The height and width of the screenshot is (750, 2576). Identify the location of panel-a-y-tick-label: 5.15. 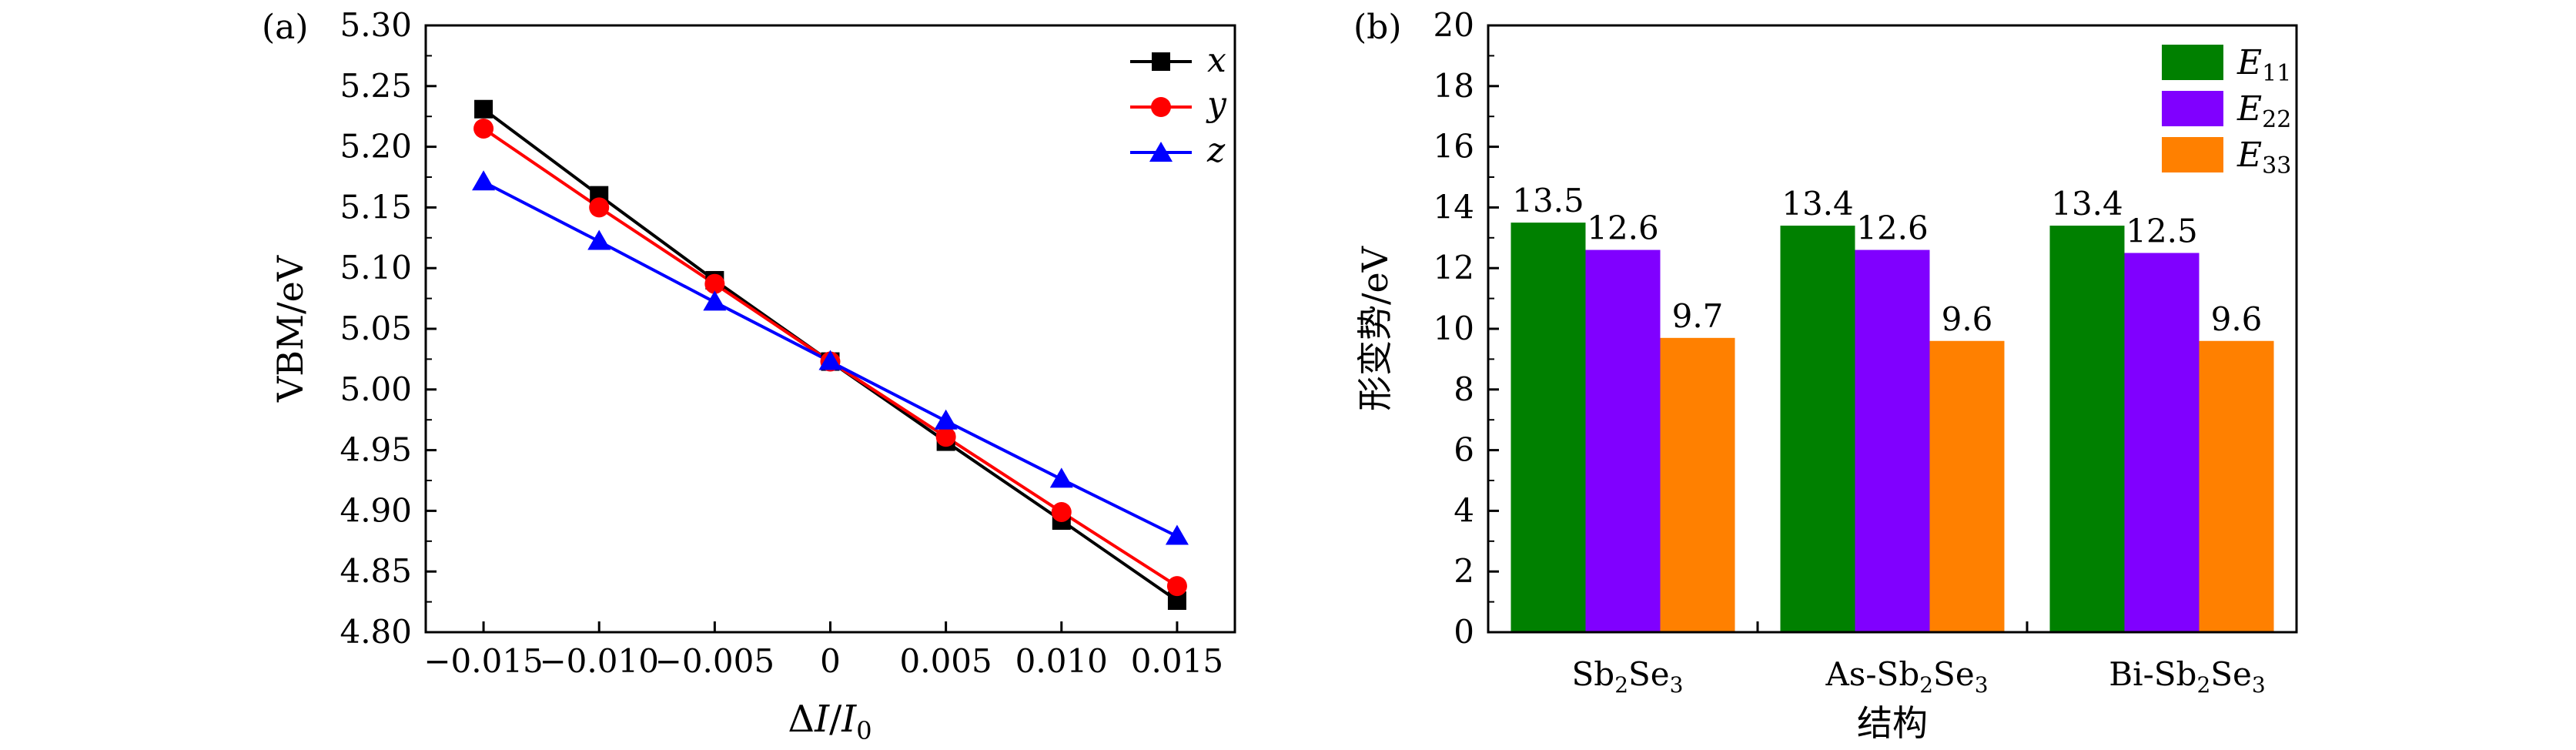
(376, 207).